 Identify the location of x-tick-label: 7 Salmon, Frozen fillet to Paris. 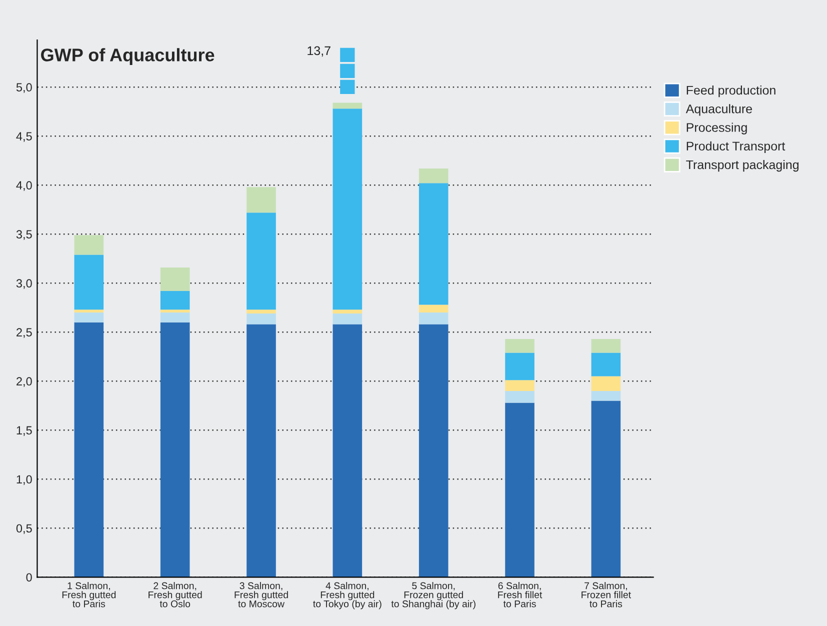
(606, 595).